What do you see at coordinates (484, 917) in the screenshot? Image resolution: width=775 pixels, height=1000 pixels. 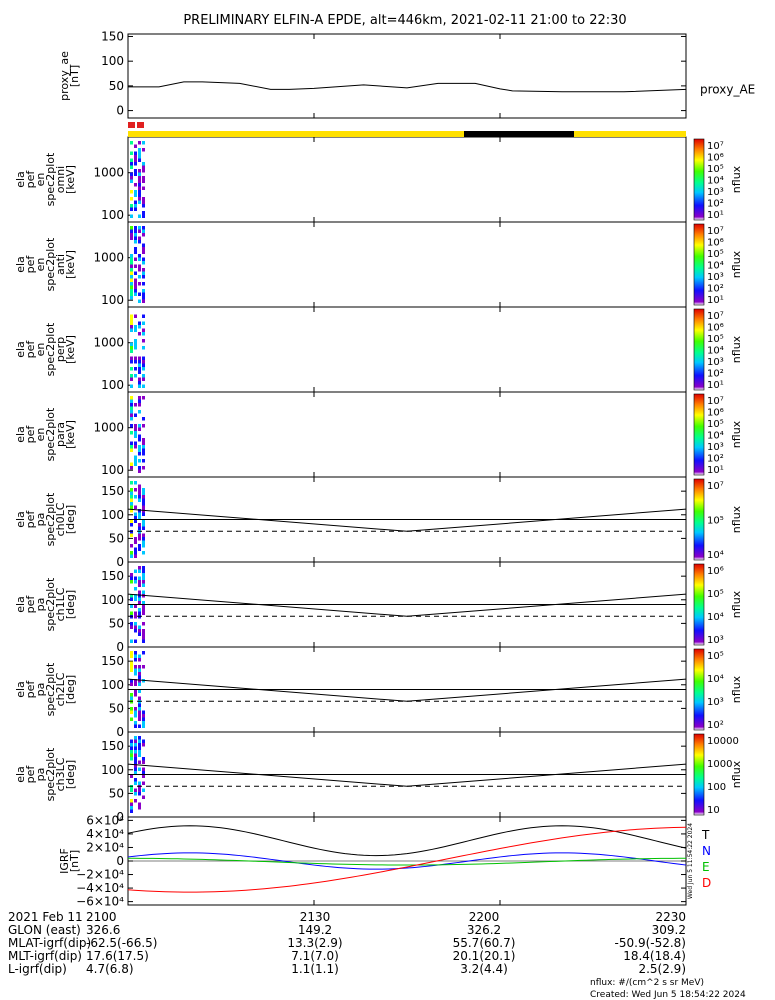 I see `footer-value: 2200` at bounding box center [484, 917].